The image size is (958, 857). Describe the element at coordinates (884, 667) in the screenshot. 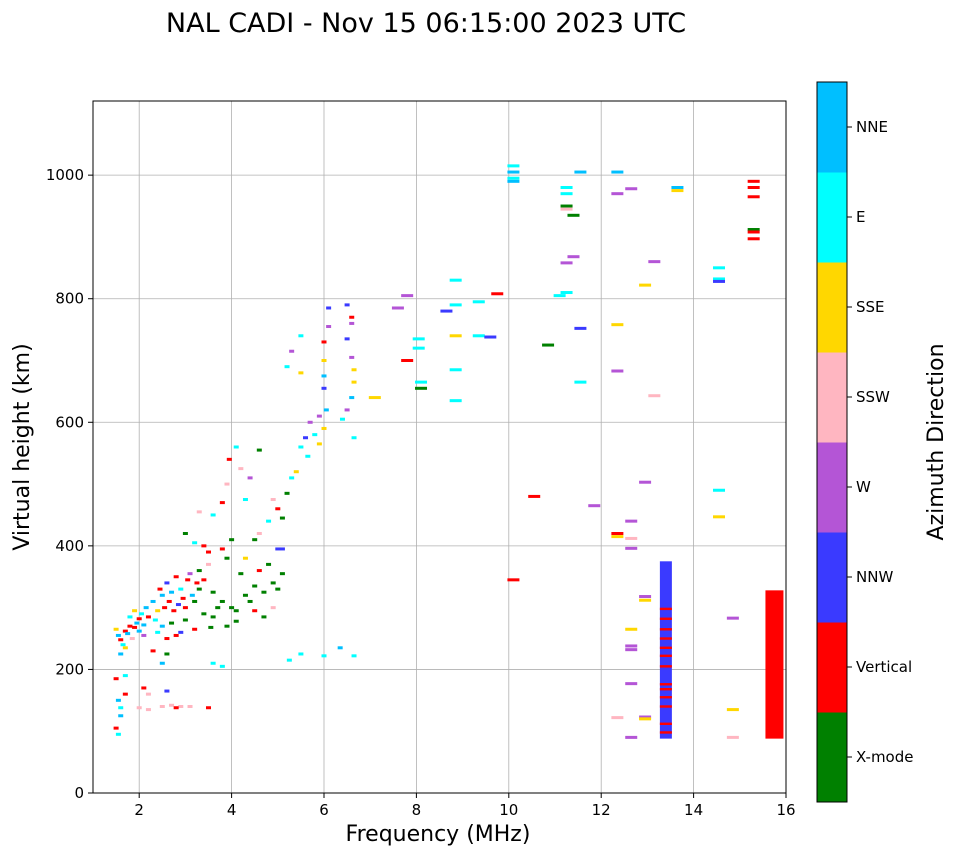

I see `colorbar-tick-label: Vertical` at that location.